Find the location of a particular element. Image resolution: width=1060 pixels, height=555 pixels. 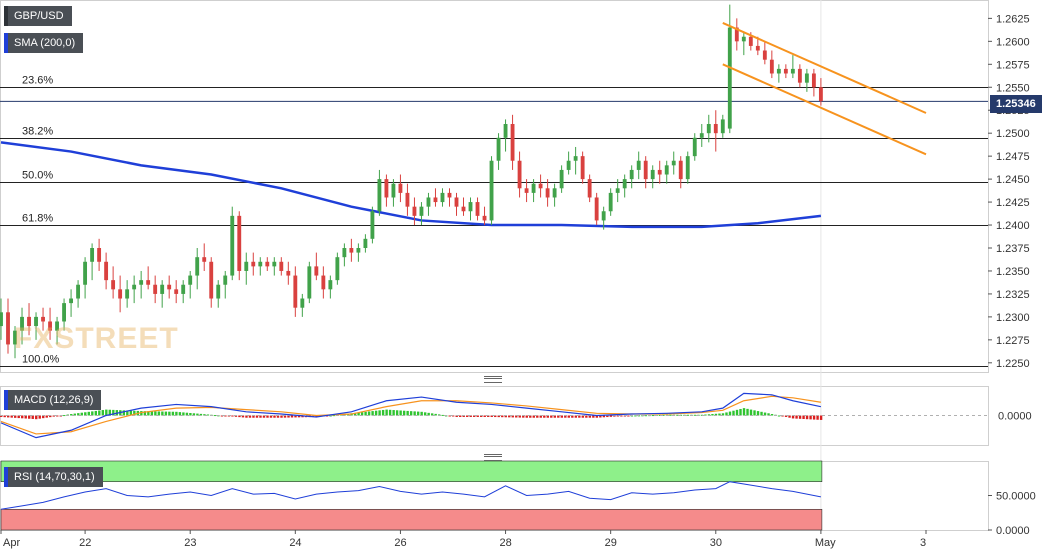

fib-label: 23.6% is located at coordinates (37, 81).